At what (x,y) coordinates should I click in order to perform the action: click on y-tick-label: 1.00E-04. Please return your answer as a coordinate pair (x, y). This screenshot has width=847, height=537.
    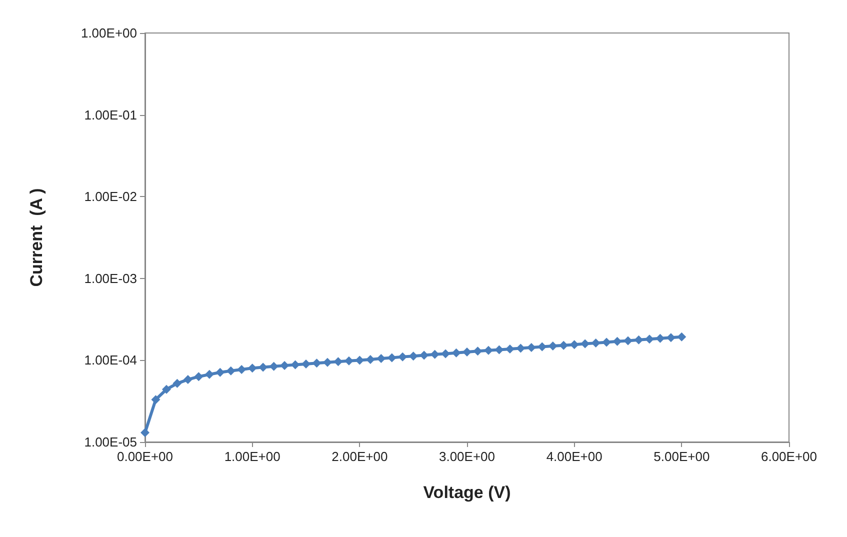
    Looking at the image, I should click on (110, 360).